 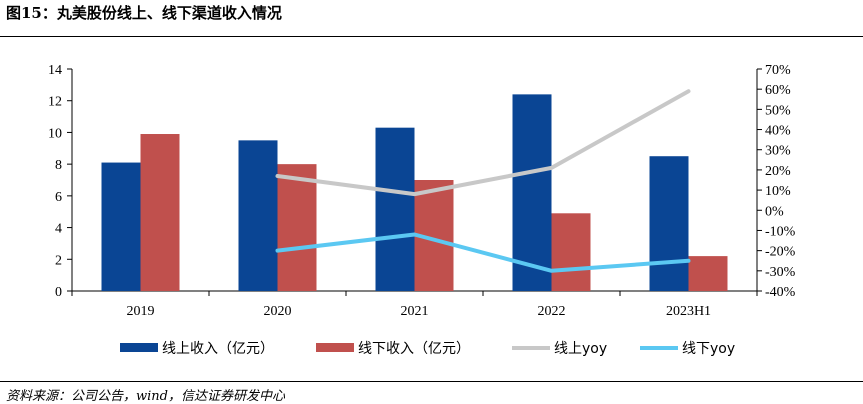 I want to click on right-axis-tick-label: 30%, so click(x=778, y=151).